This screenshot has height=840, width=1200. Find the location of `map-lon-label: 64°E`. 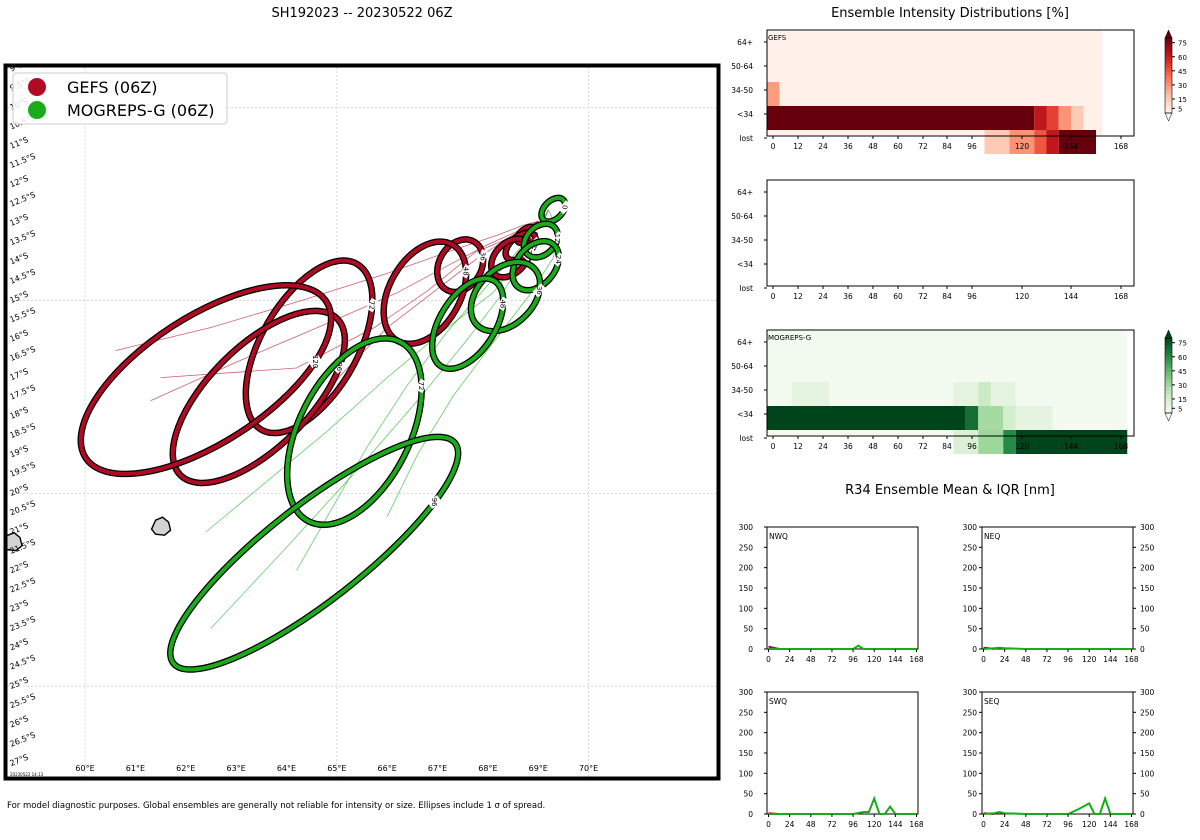

map-lon-label: 64°E is located at coordinates (286, 768).